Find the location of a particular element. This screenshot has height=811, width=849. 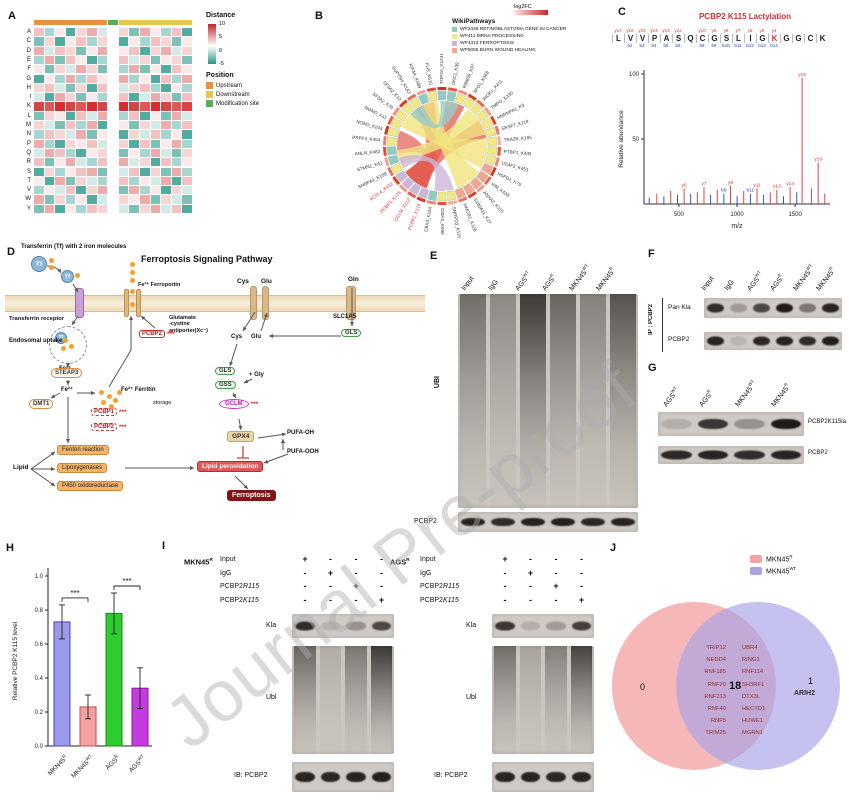

gene-label: KIF4A_K589 is located at coordinates (415, 76).